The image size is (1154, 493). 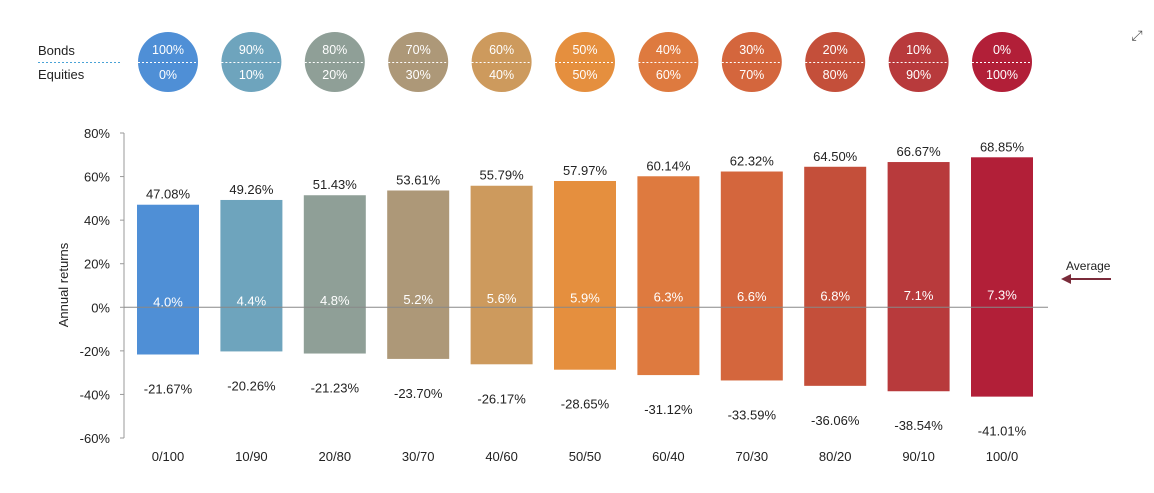 I want to click on x-tick-label: 0/100, so click(x=168, y=456).